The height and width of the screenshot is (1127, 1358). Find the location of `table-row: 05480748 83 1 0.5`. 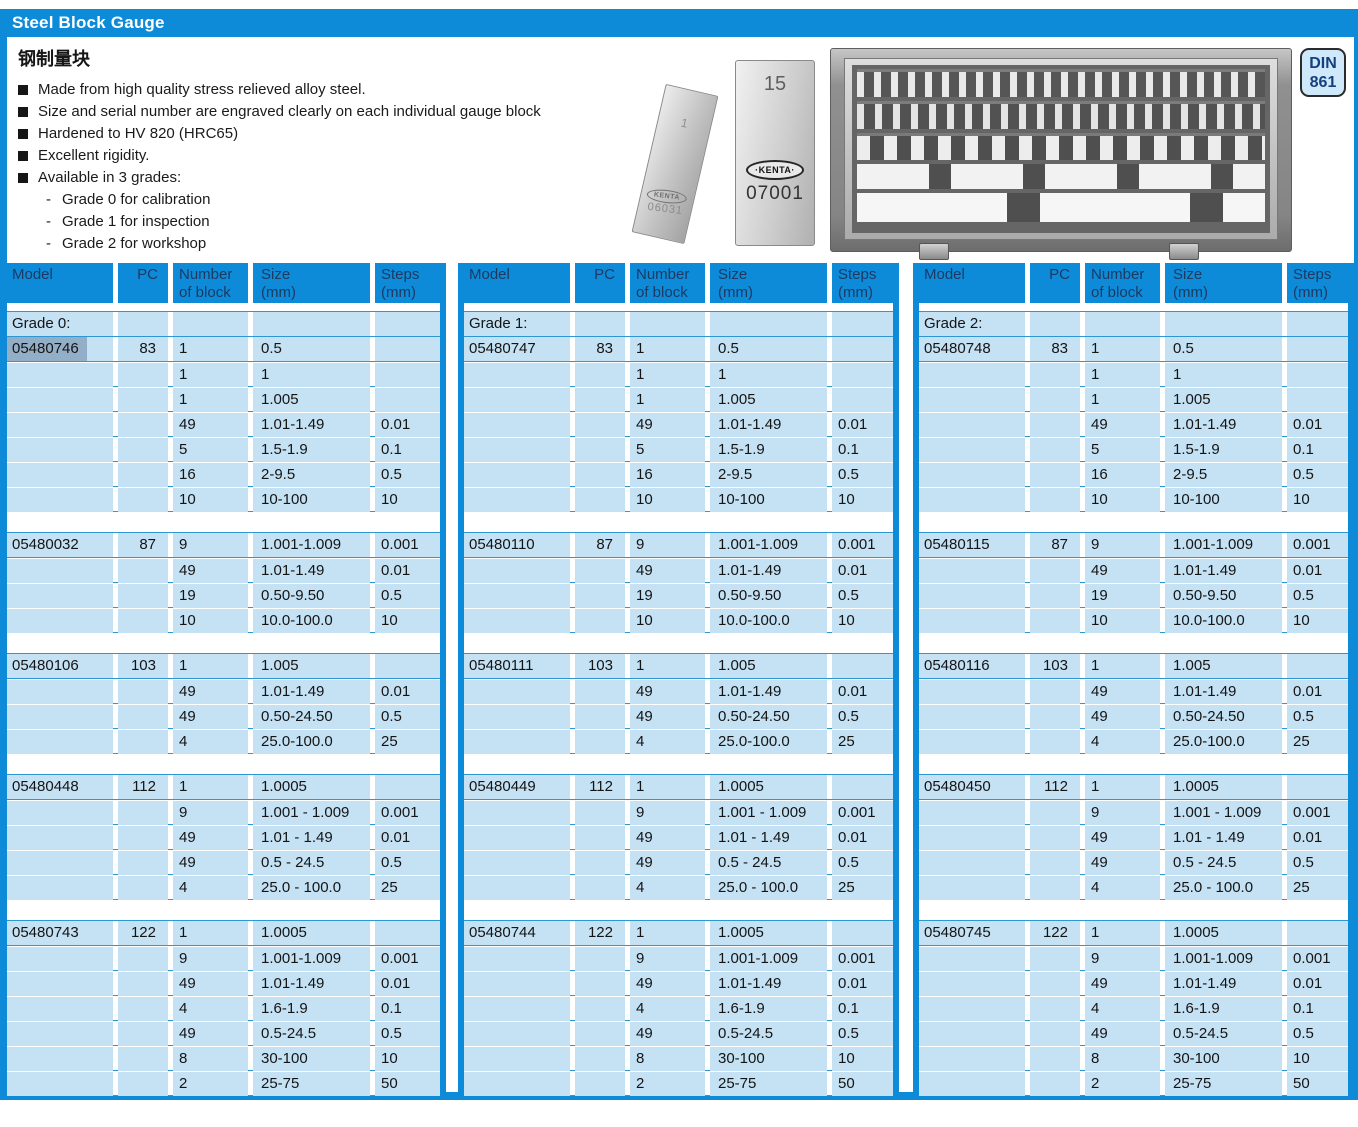

table-row: 05480748 83 1 0.5 is located at coordinates (1133, 349).